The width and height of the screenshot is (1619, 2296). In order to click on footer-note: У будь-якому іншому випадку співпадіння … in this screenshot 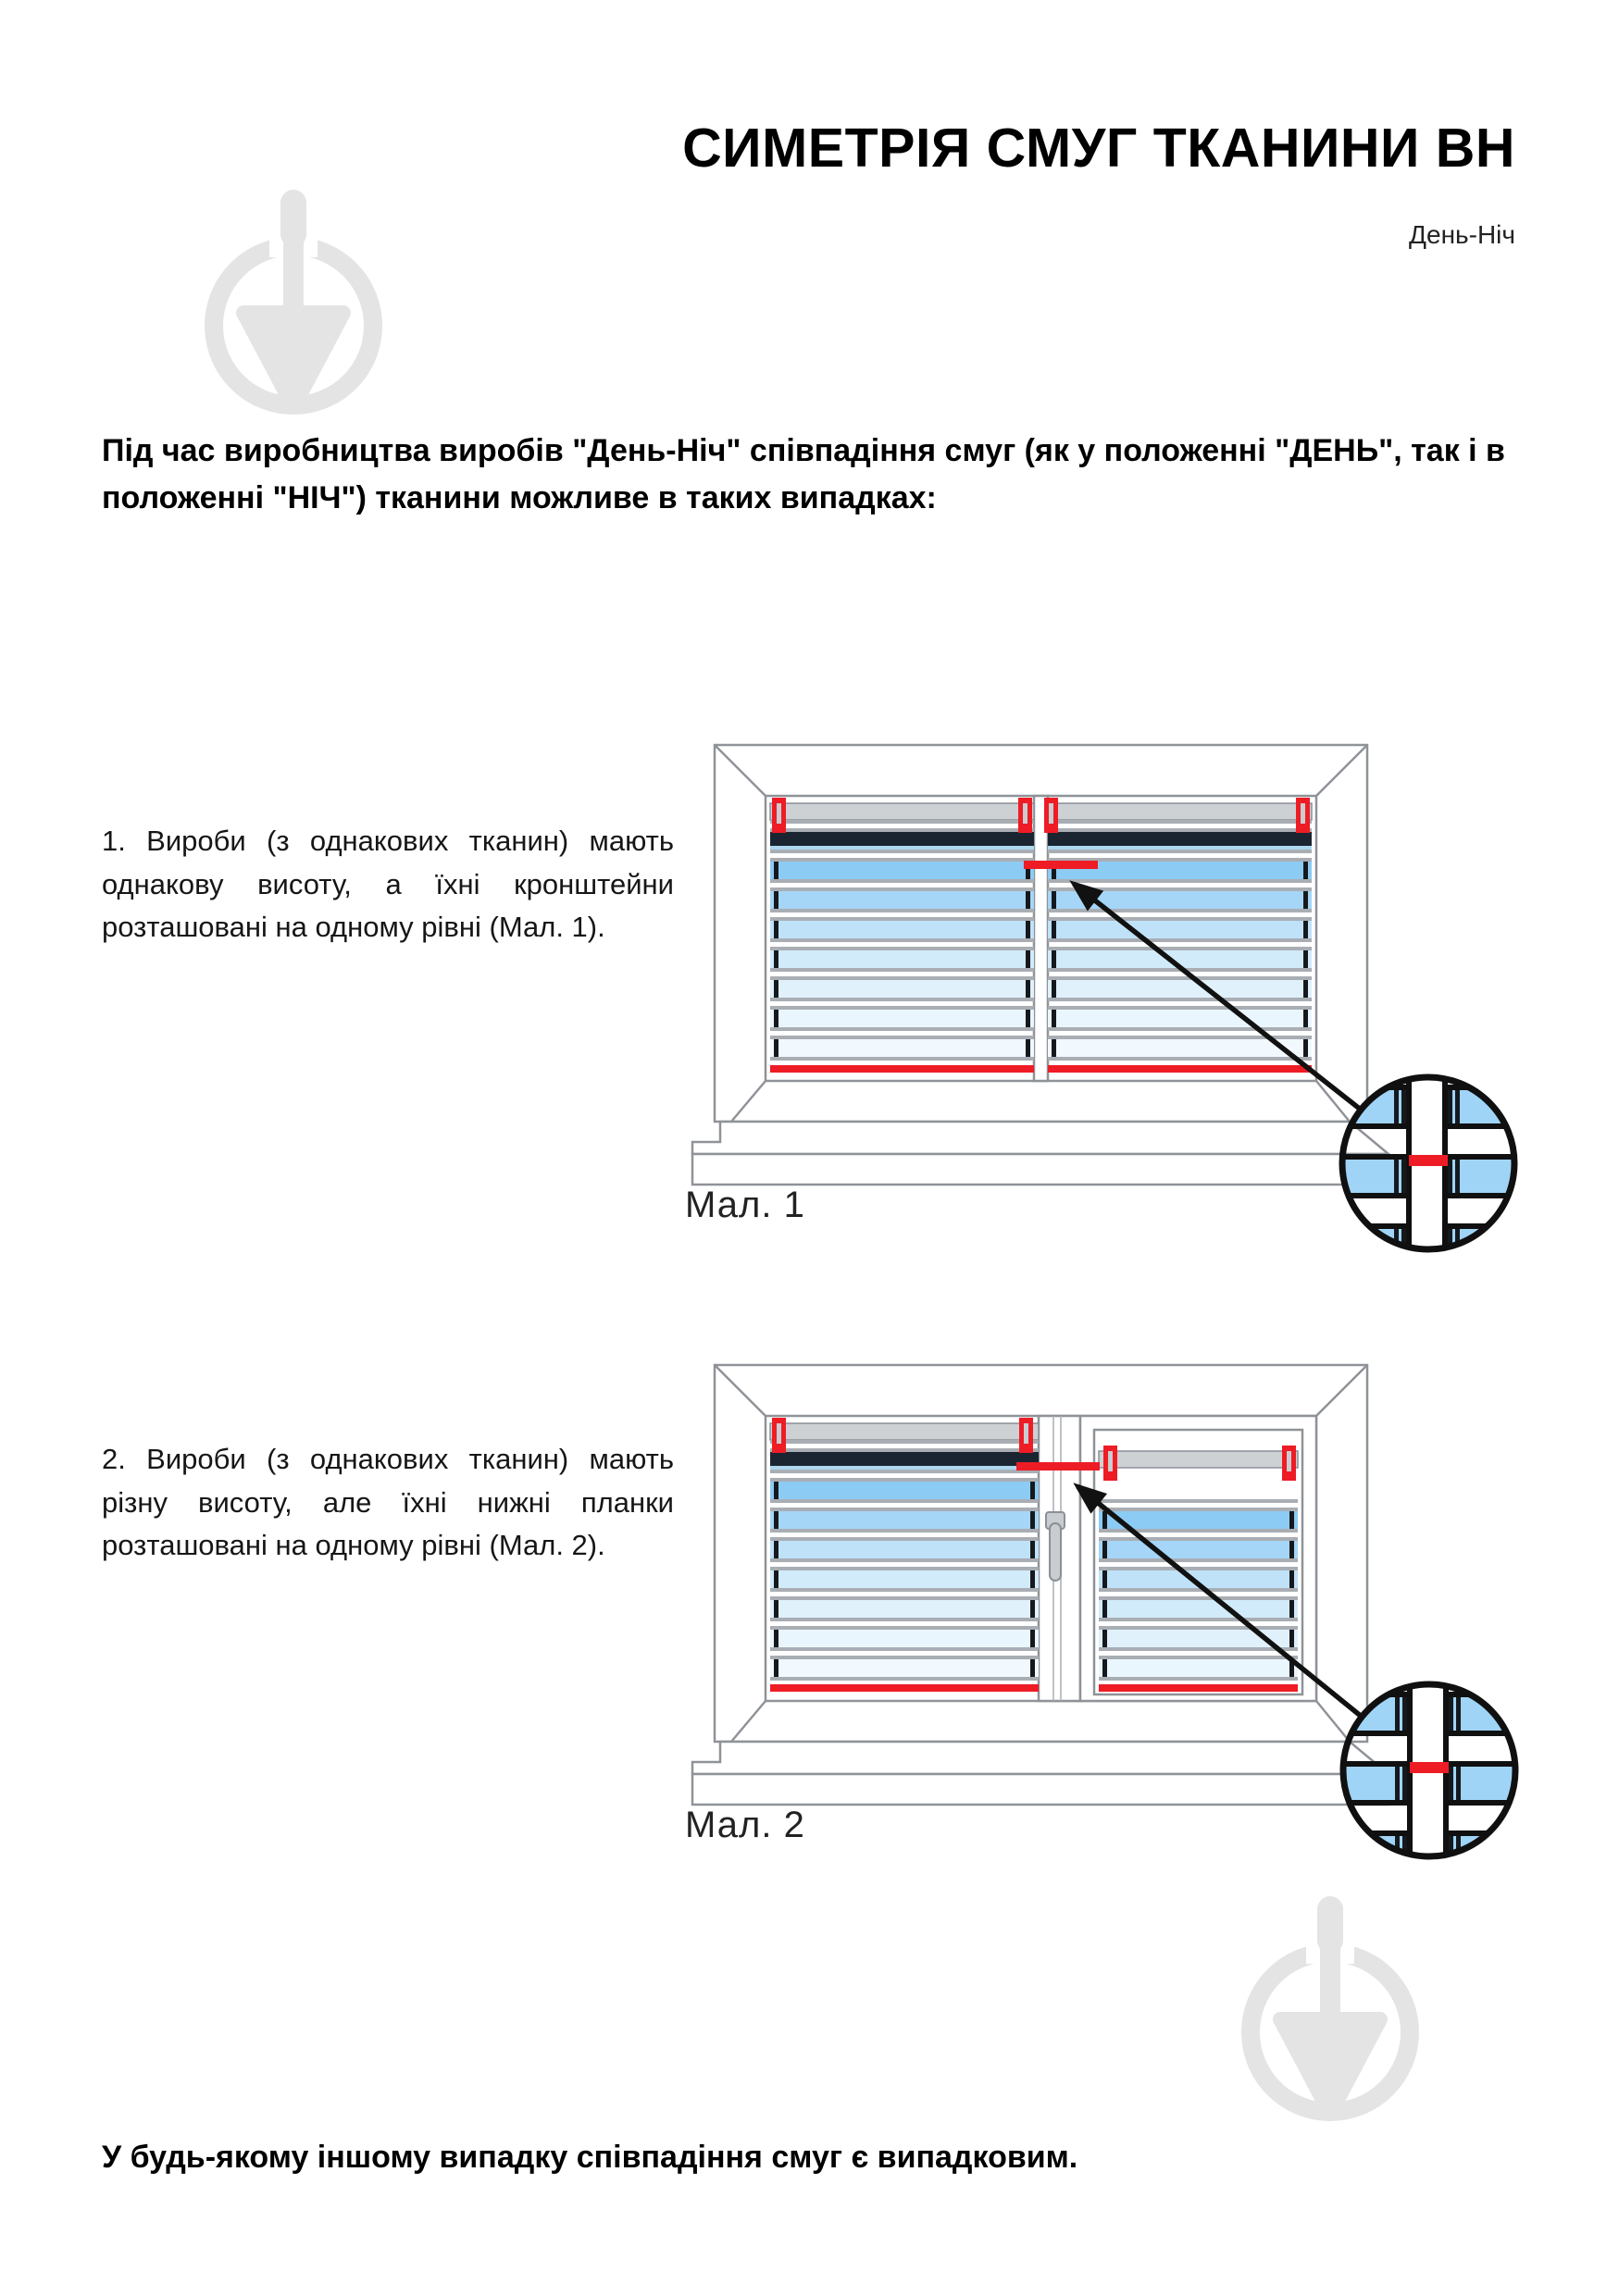, I will do `click(590, 2157)`.